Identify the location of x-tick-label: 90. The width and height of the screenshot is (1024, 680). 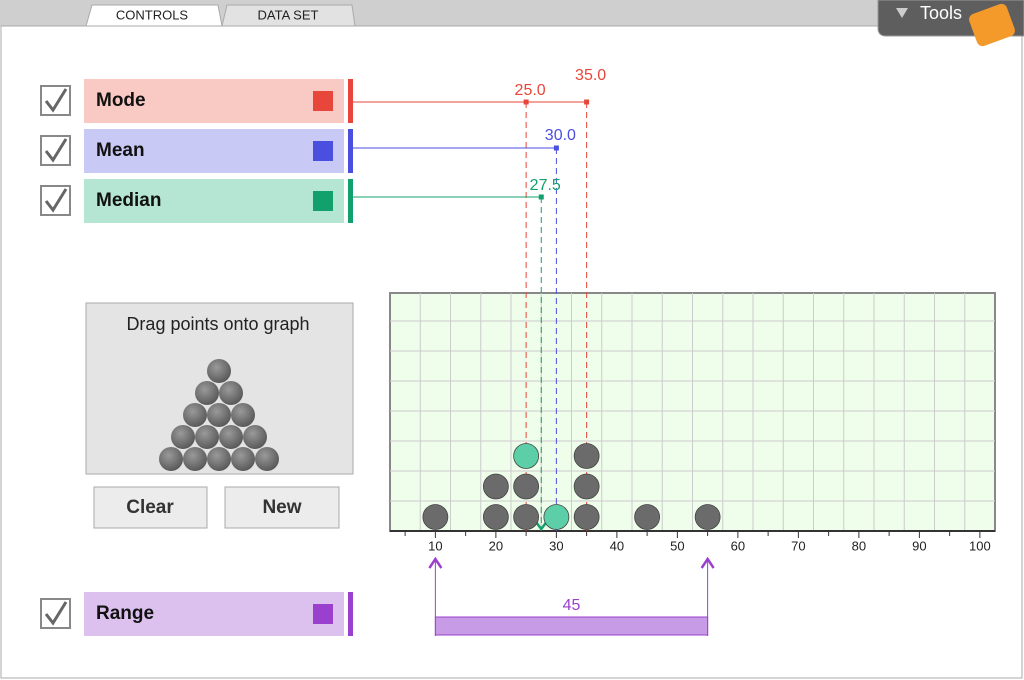
(919, 545).